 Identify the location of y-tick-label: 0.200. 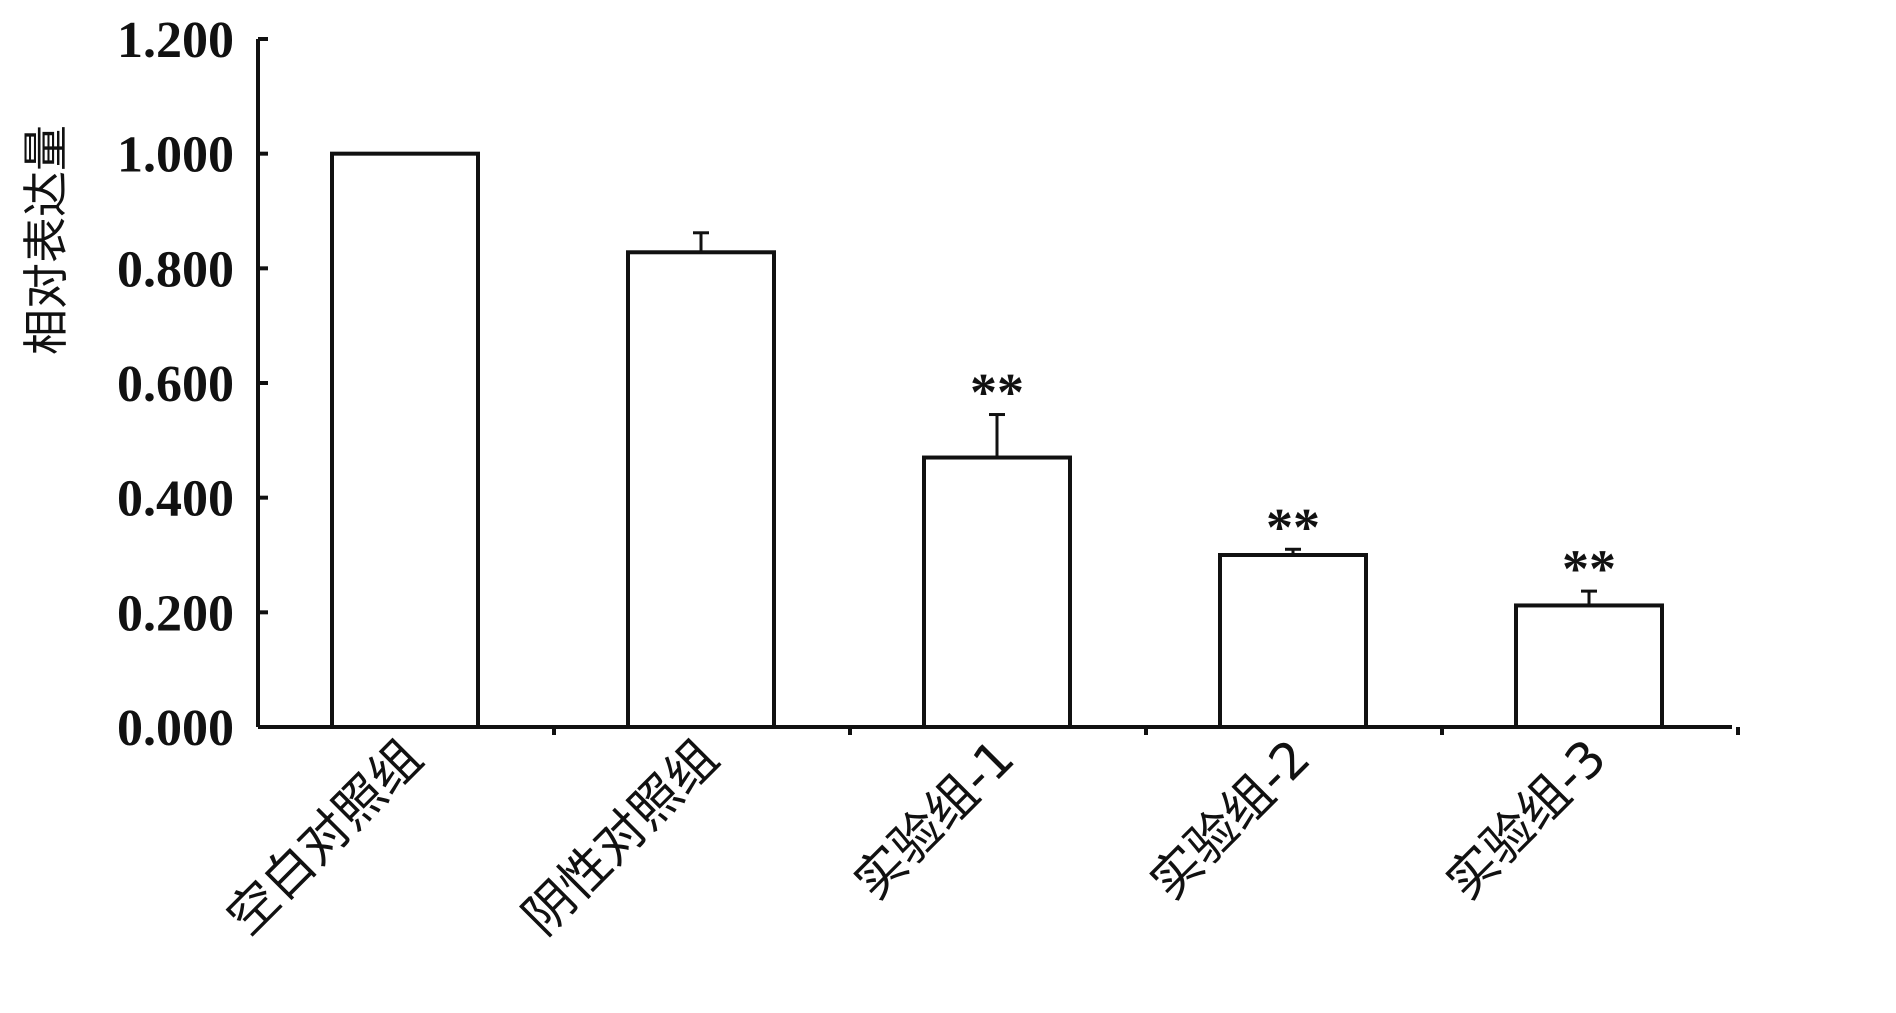
(175, 613).